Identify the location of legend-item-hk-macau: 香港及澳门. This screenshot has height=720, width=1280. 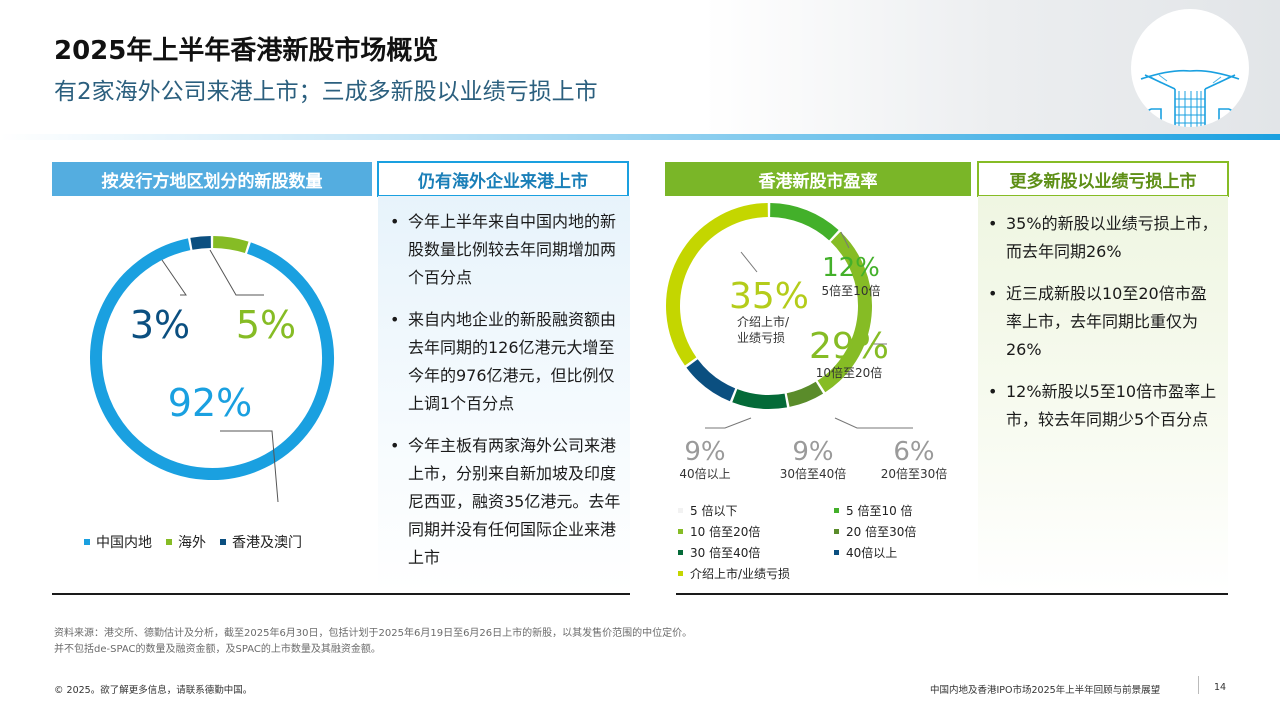
(261, 542).